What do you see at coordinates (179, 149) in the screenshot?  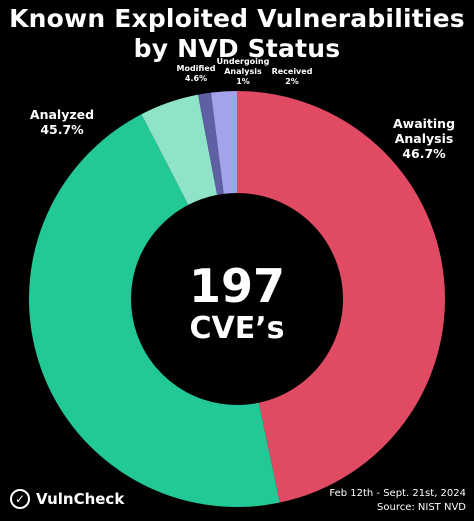 I see `slice-modified` at bounding box center [179, 149].